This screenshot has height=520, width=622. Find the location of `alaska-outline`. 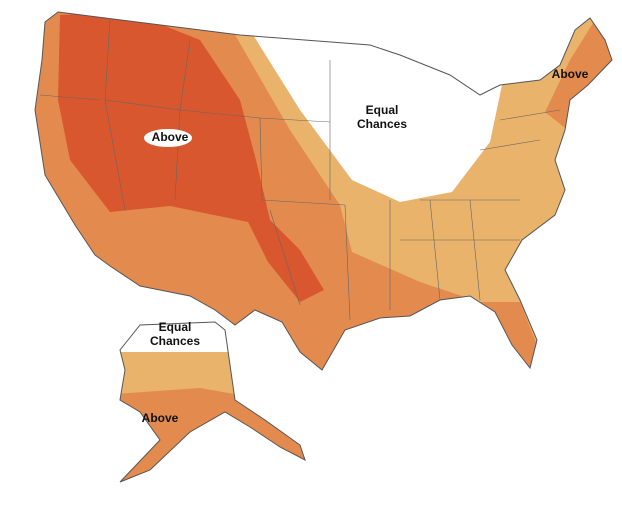

alaska-outline is located at coordinates (212, 402).